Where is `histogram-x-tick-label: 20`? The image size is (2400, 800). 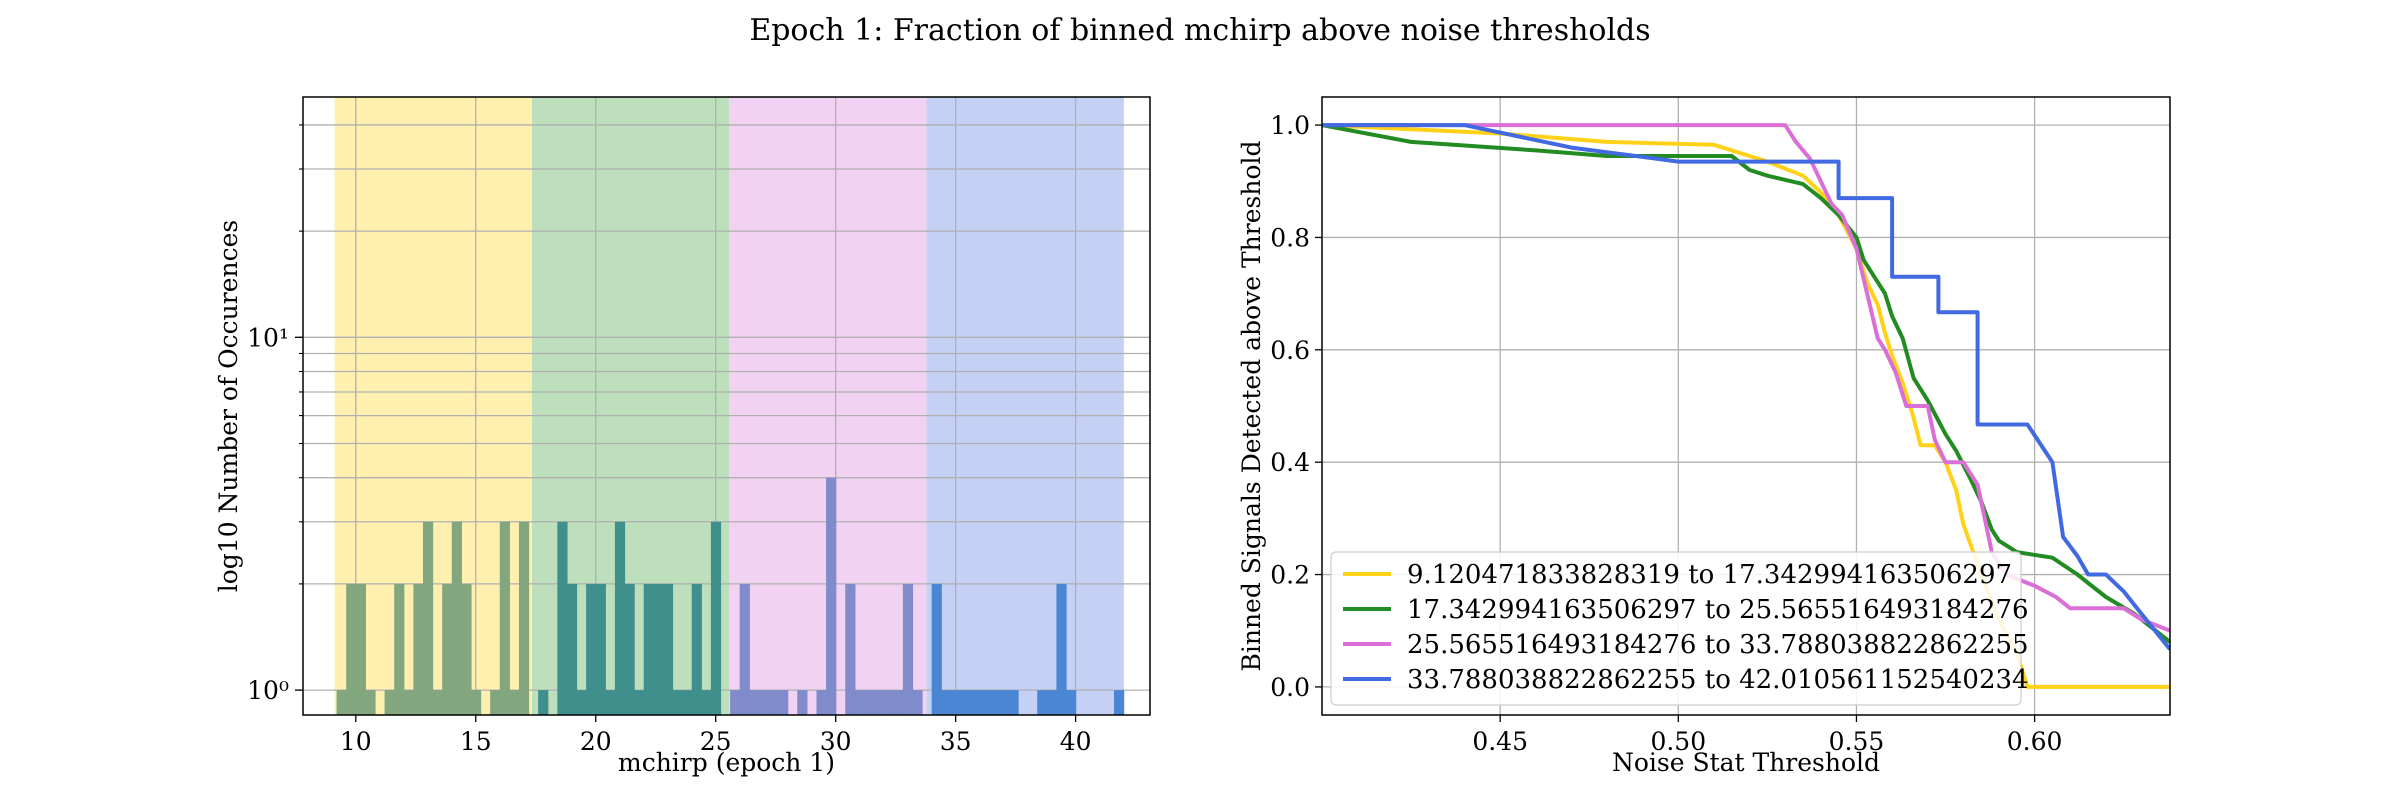 histogram-x-tick-label: 20 is located at coordinates (596, 741).